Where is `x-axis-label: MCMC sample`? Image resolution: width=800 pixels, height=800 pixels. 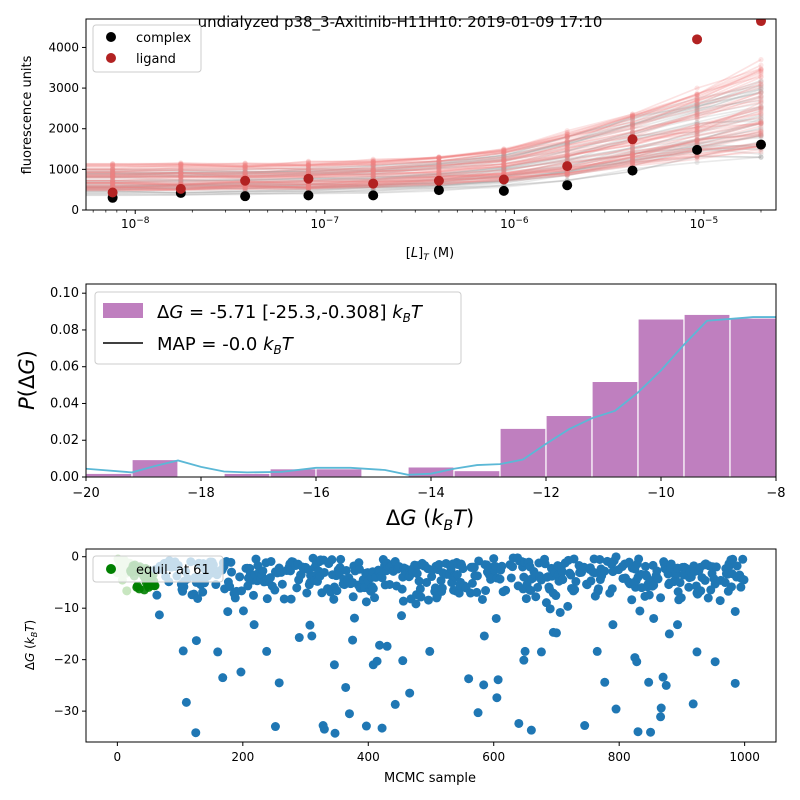
x-axis-label: MCMC sample is located at coordinates (430, 778).